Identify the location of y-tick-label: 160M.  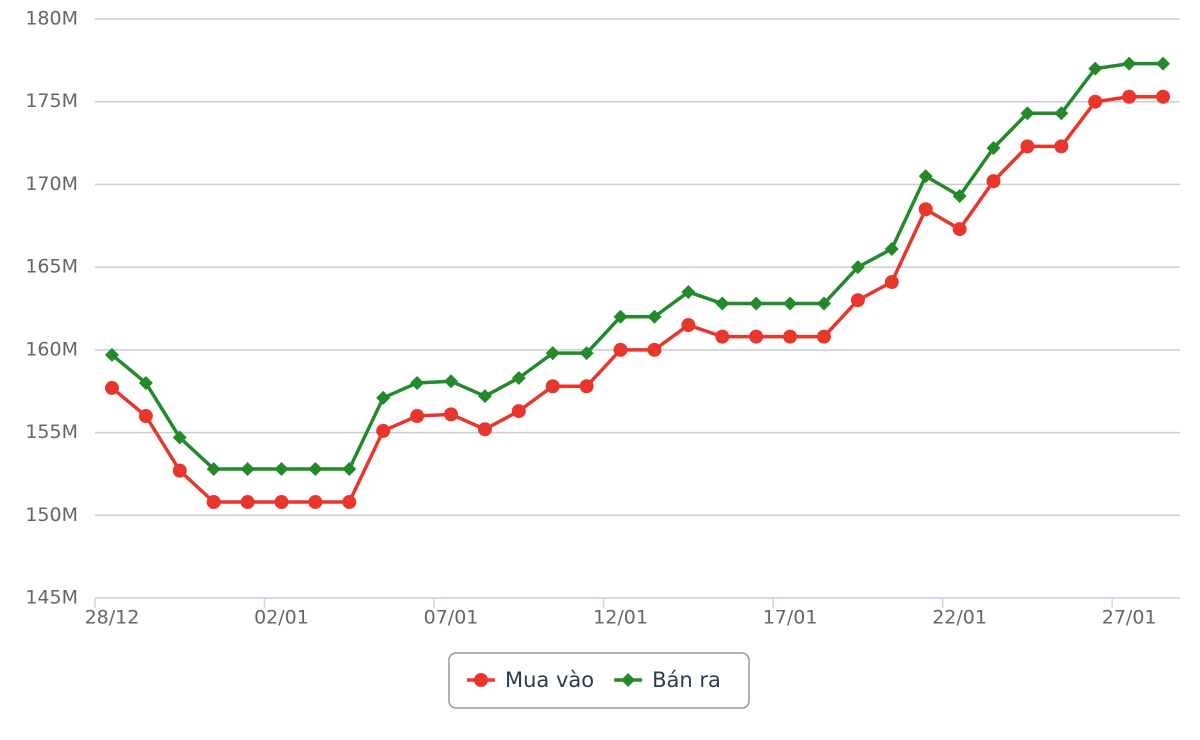
(51, 349).